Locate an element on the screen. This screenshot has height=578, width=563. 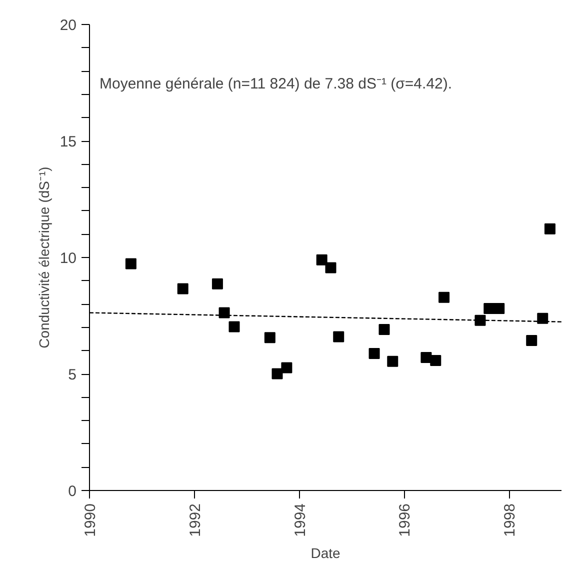
x-axis-title: Date is located at coordinates (325, 552).